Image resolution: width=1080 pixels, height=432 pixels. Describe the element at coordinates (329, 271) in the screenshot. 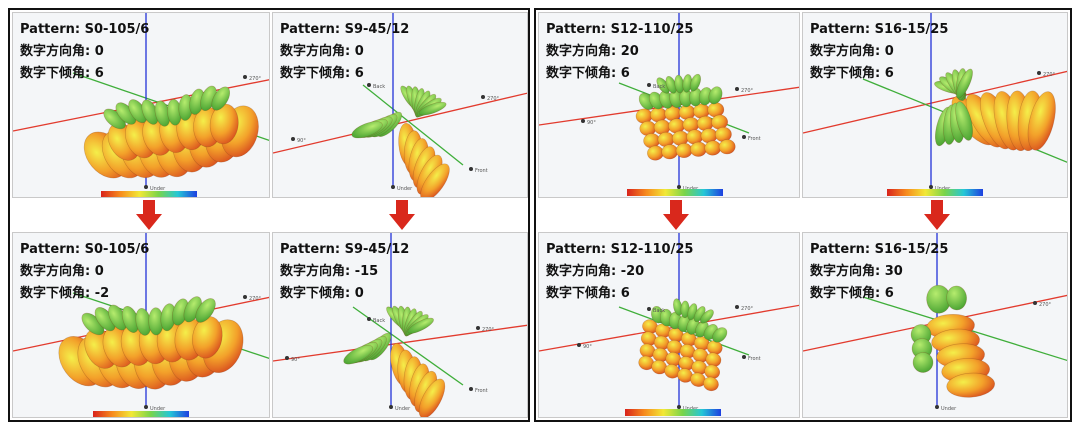

I see `panel-azimuth-text: 数字方向角: -15` at that location.